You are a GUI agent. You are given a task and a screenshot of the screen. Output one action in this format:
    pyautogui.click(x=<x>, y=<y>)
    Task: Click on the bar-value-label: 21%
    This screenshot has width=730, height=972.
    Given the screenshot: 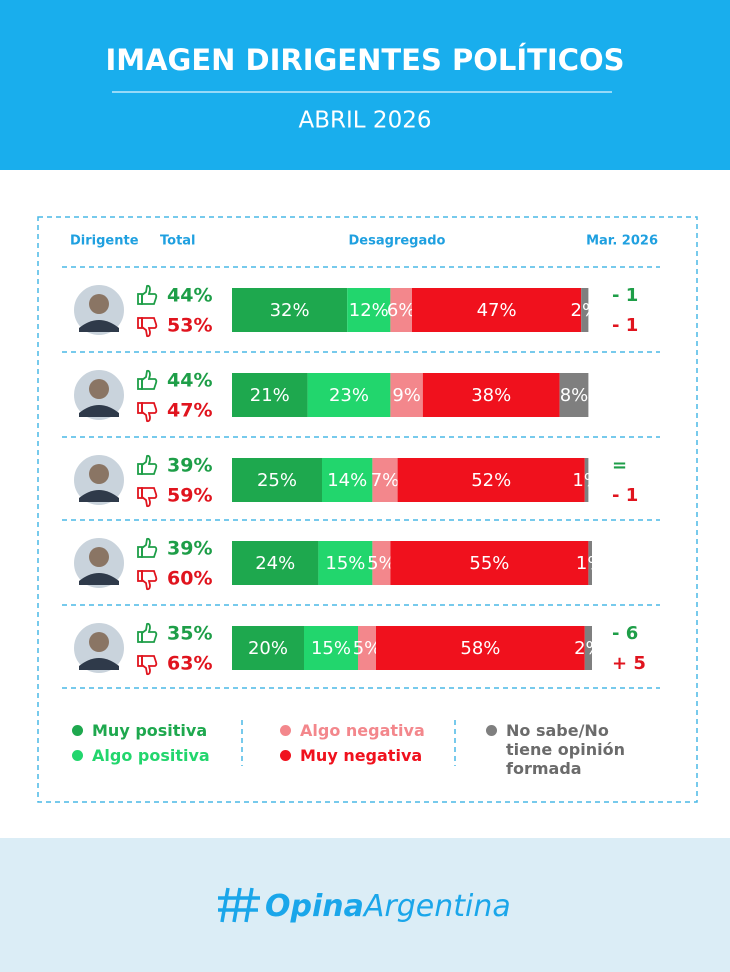 What is the action you would take?
    pyautogui.click(x=270, y=395)
    